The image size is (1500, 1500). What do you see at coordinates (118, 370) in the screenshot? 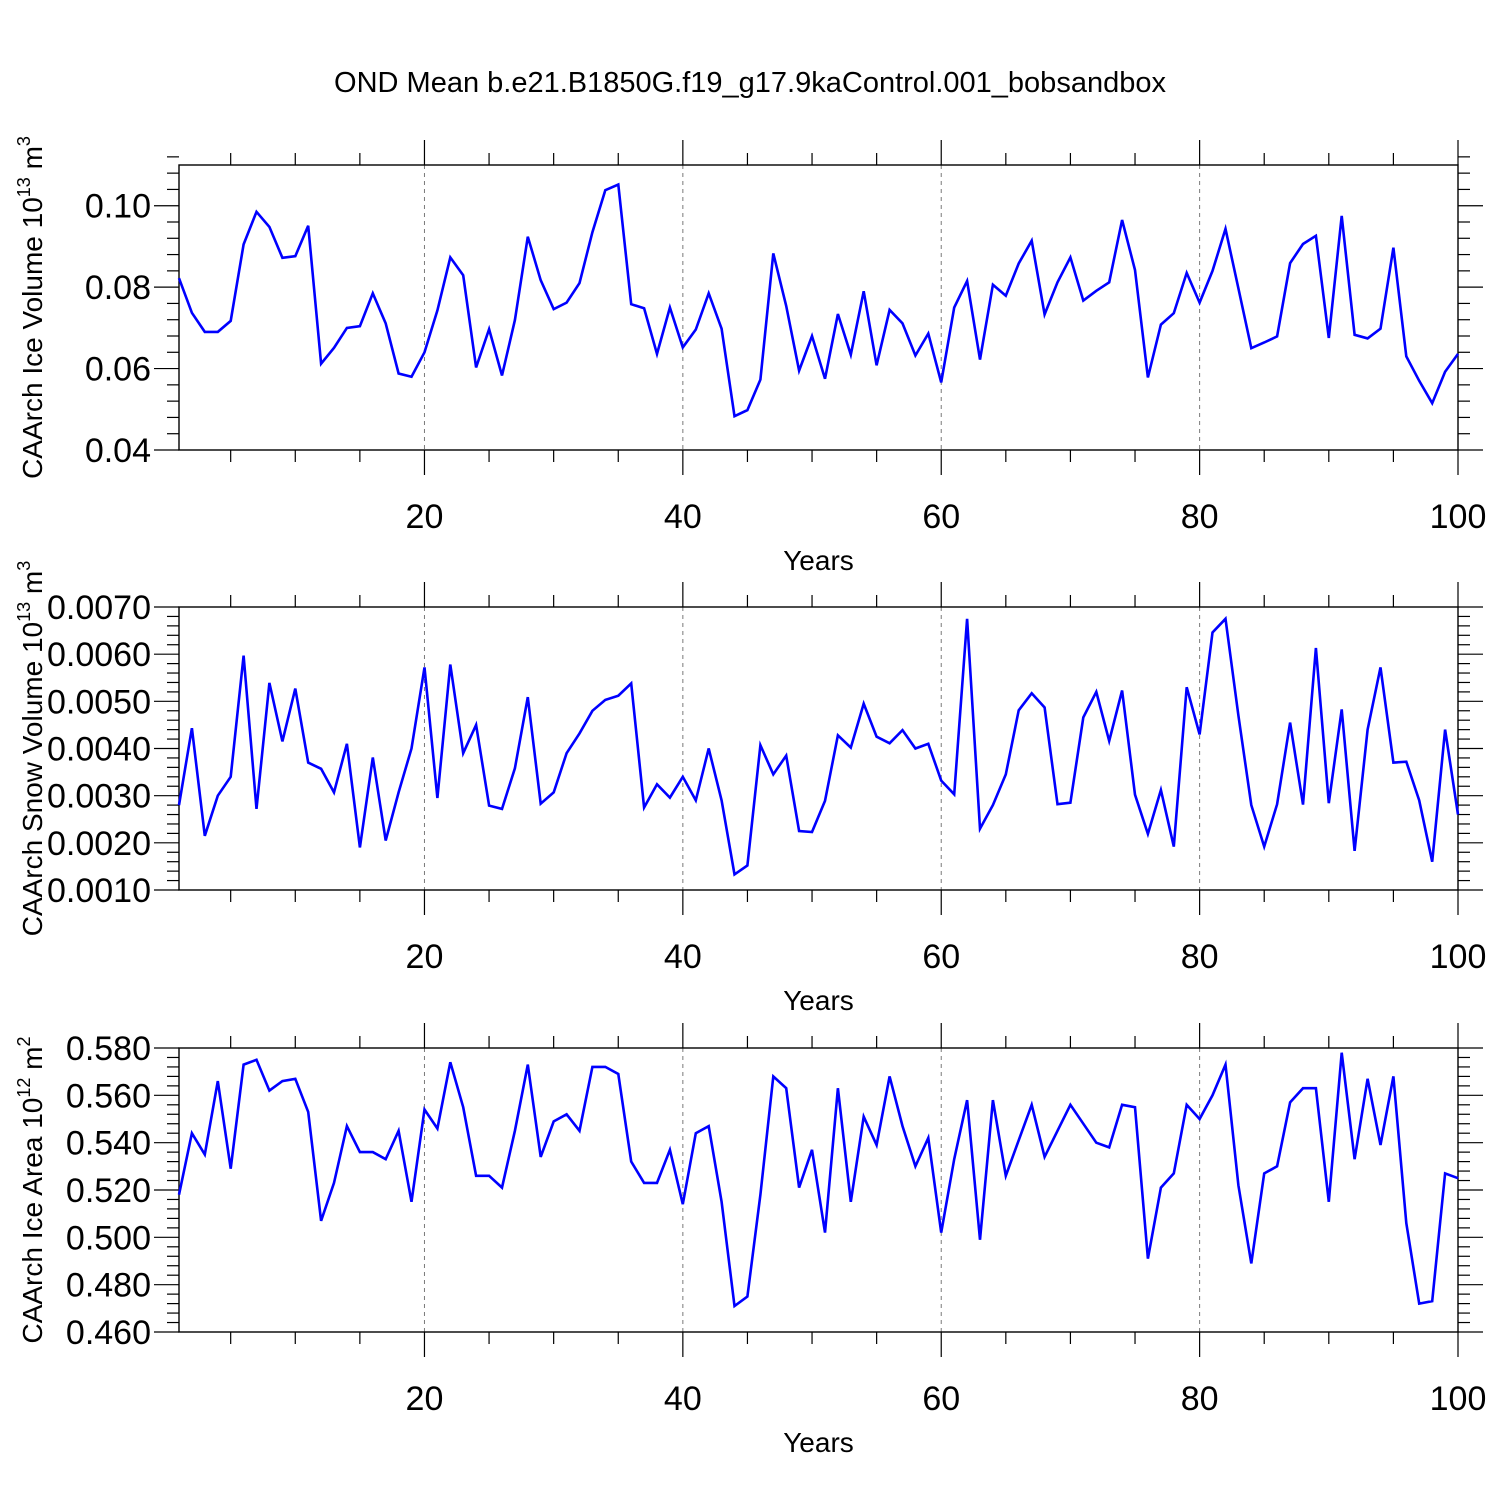
I see `y-tick-label: 0.06` at bounding box center [118, 370].